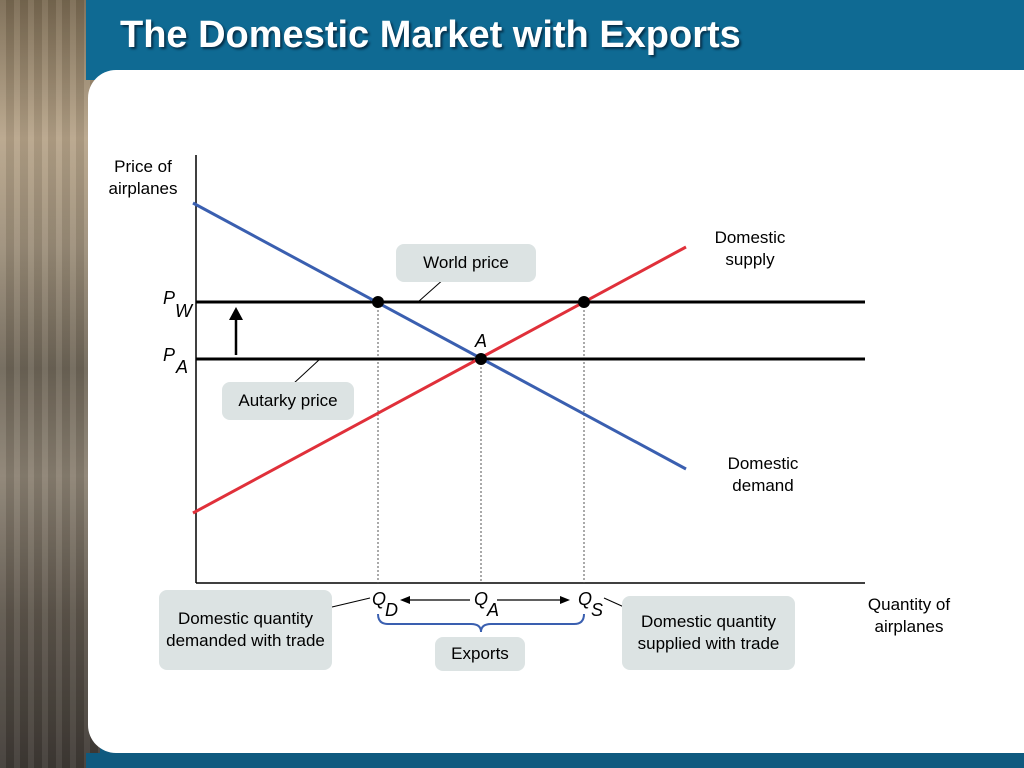  I want to click on pa-sub: A, so click(182, 367).